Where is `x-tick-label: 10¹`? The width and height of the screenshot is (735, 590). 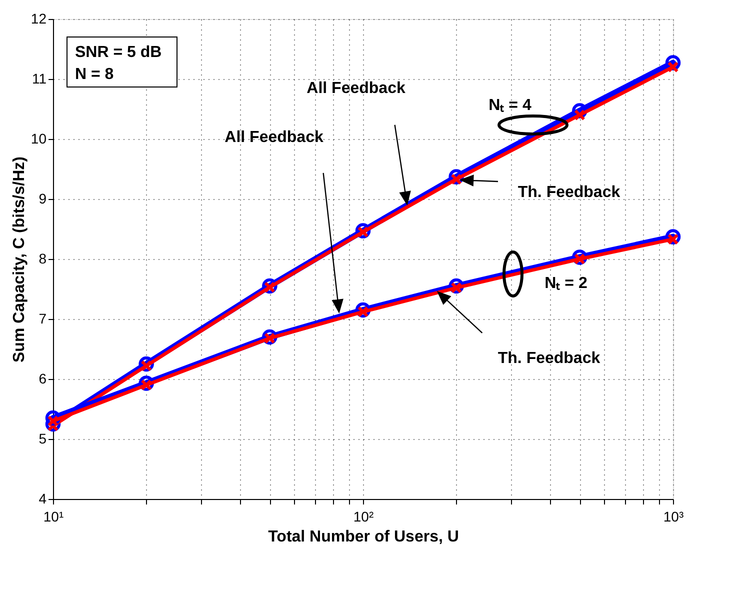 x-tick-label: 10¹ is located at coordinates (53, 516).